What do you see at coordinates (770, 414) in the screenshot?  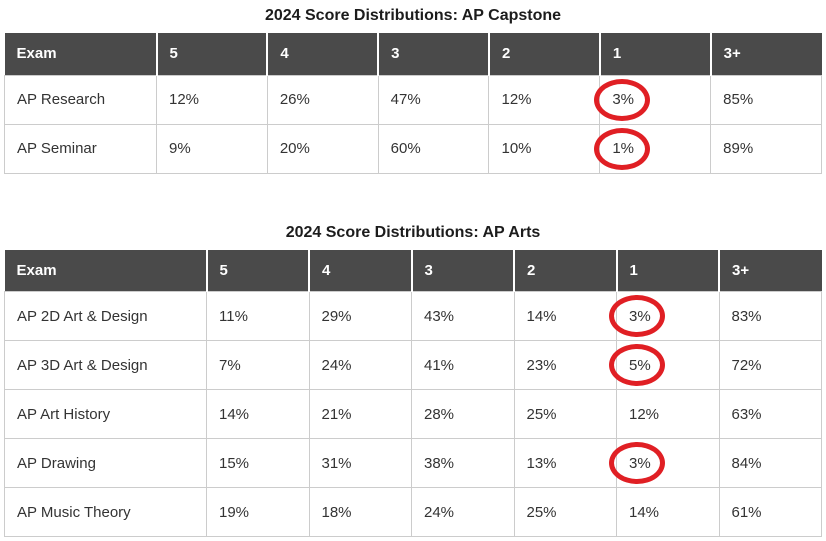 I see `score-3plus-cell: 63%` at bounding box center [770, 414].